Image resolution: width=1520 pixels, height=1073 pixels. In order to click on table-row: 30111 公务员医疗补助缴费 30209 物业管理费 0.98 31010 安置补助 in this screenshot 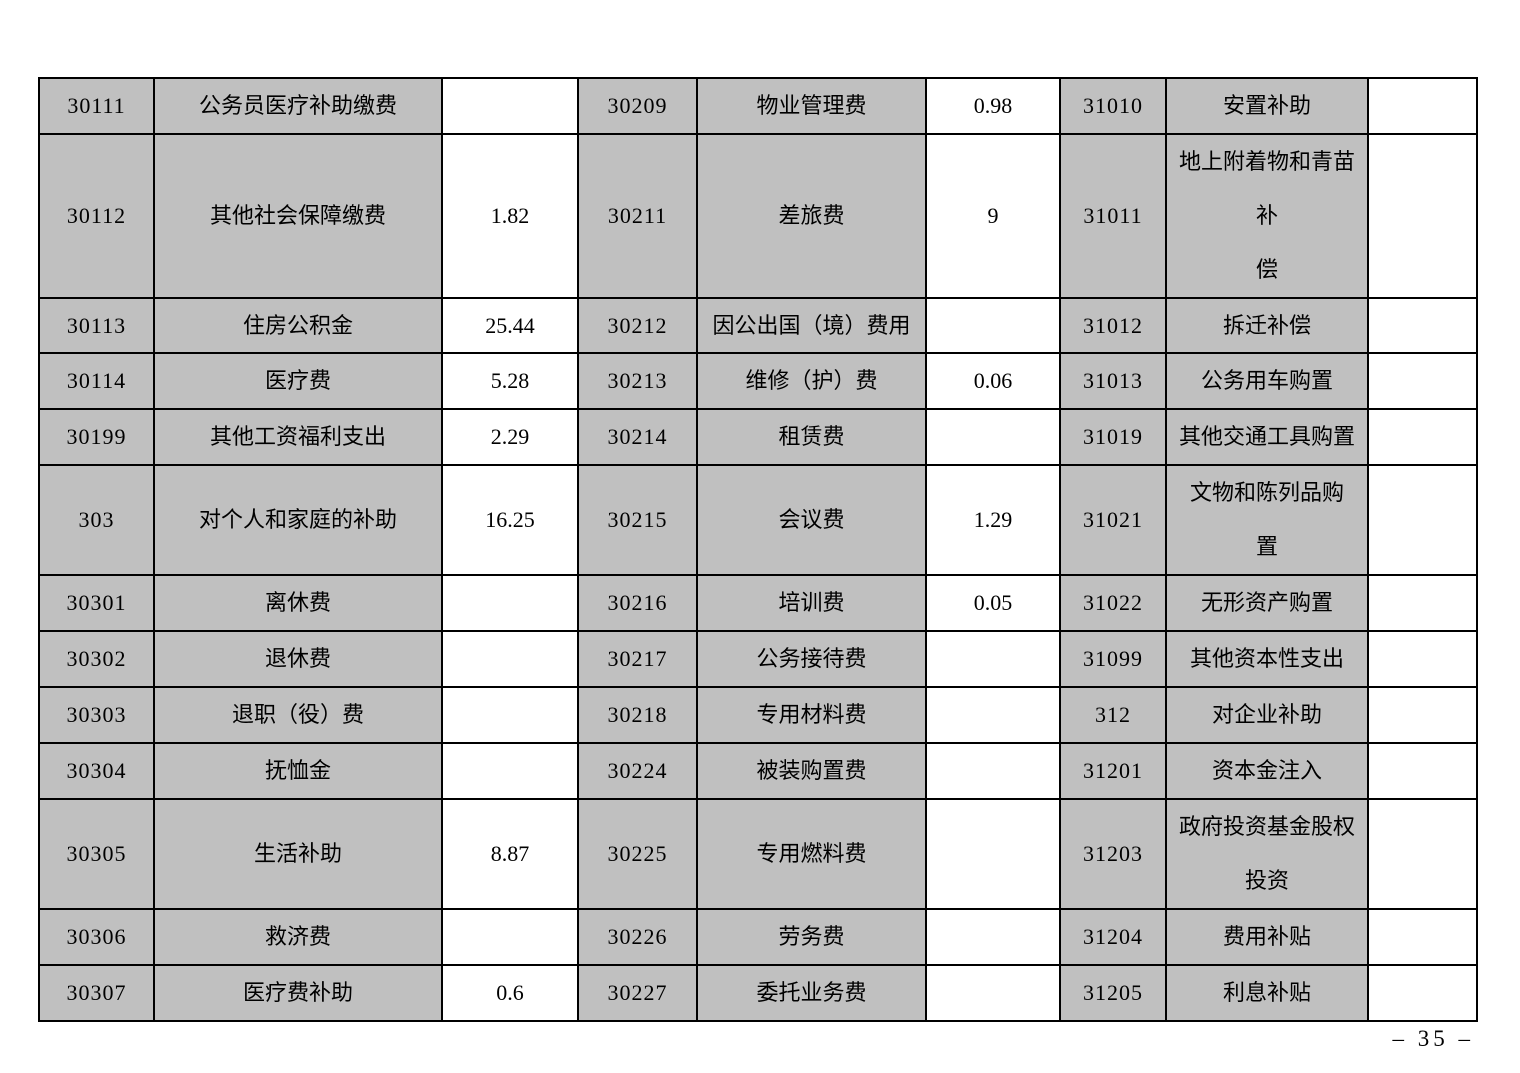, I will do `click(758, 106)`.